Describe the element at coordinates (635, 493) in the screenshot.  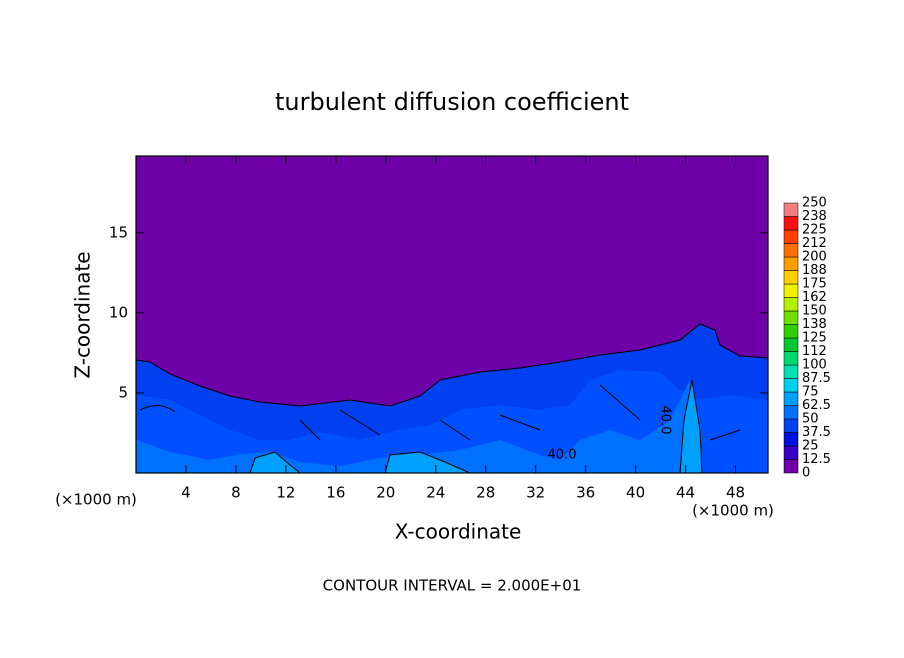
I see `x-tick-label: 40` at that location.